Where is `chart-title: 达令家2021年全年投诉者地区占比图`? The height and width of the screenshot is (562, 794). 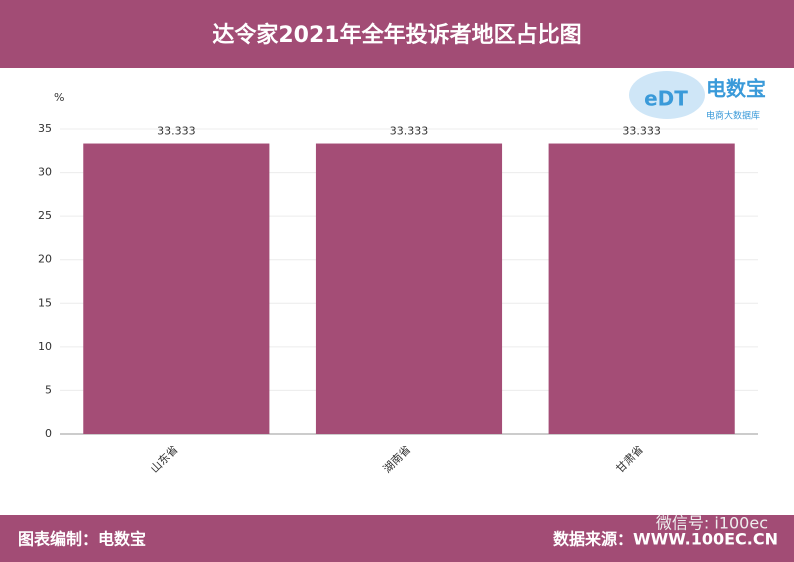 chart-title: 达令家2021年全年投诉者地区占比图 is located at coordinates (396, 35).